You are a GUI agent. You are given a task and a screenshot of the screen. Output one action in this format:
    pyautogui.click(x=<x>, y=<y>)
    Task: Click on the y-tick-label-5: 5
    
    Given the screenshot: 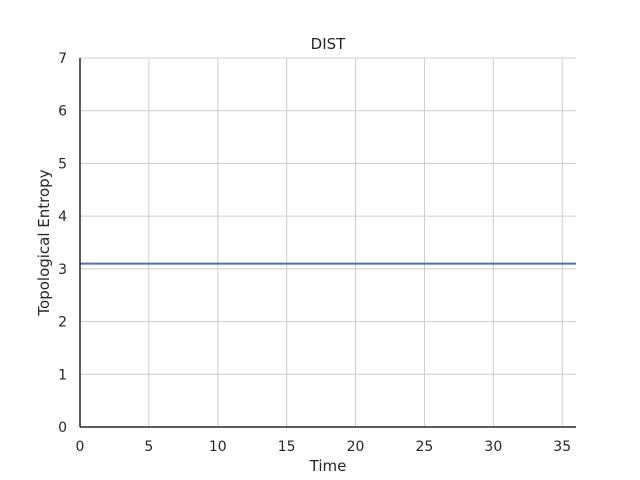 What is the action you would take?
    pyautogui.click(x=62, y=164)
    